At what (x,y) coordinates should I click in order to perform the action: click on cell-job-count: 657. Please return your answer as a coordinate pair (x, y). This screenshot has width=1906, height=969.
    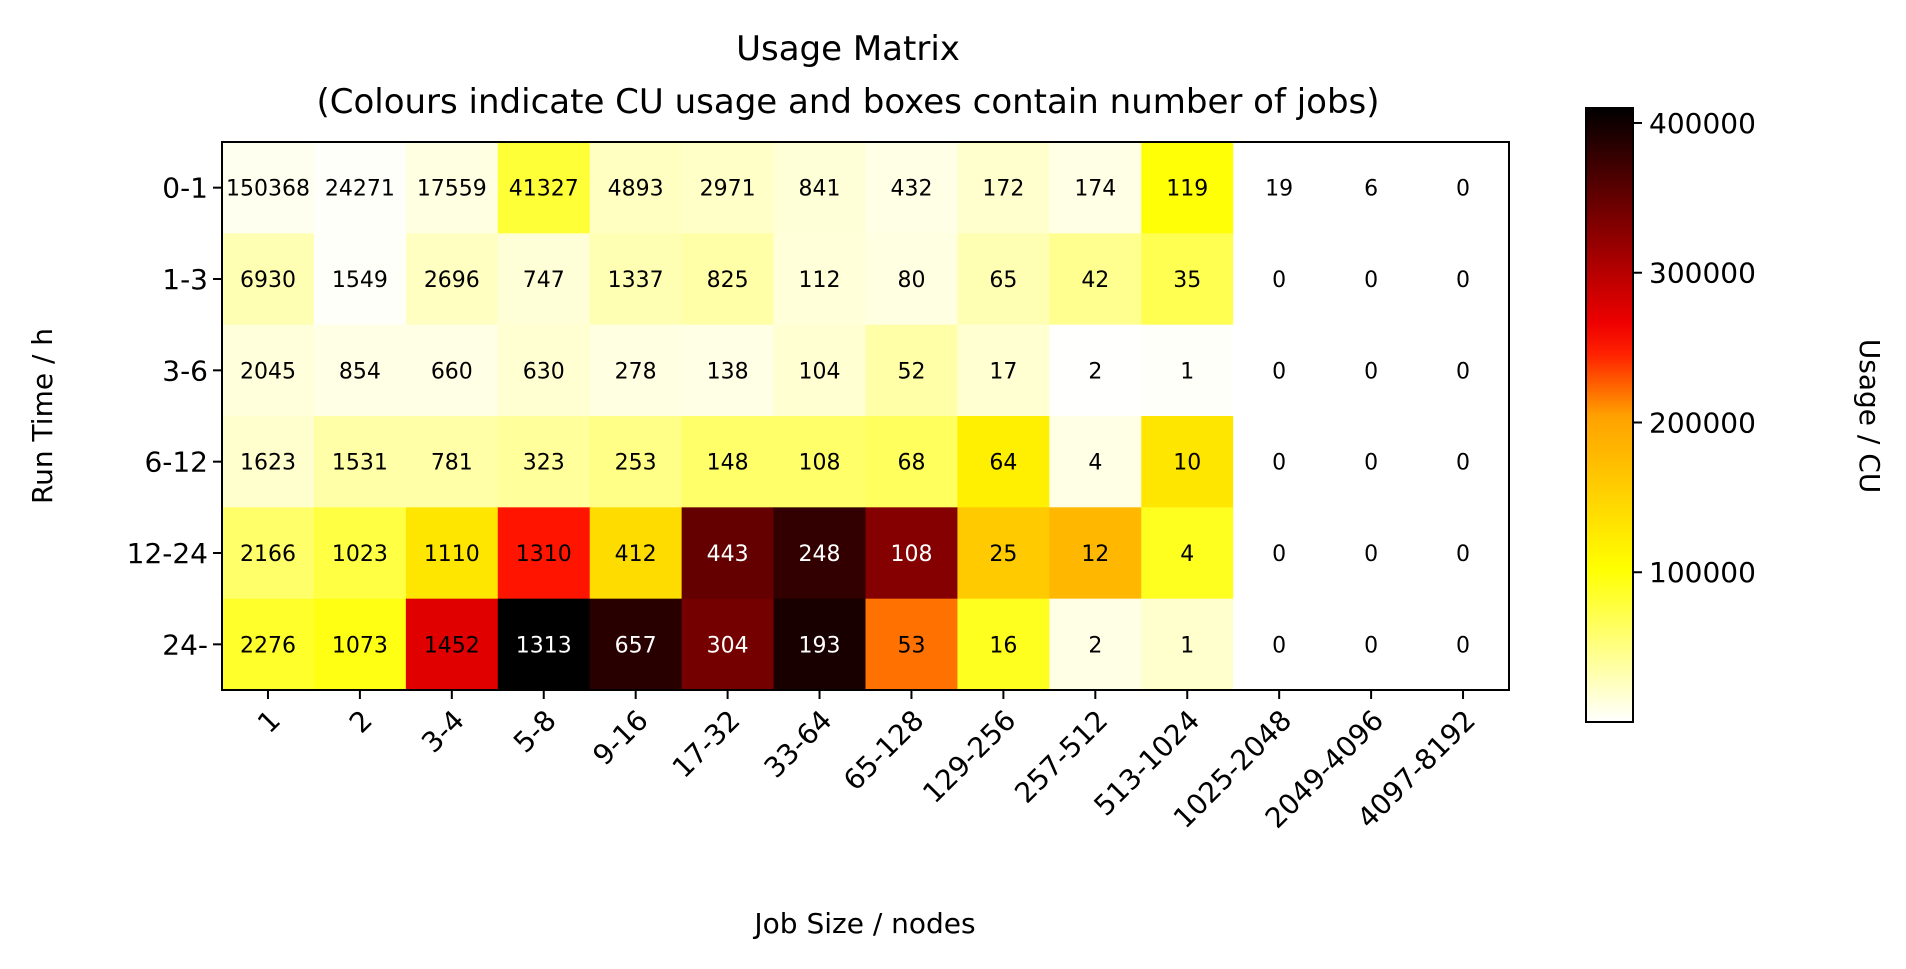
    Looking at the image, I should click on (636, 645).